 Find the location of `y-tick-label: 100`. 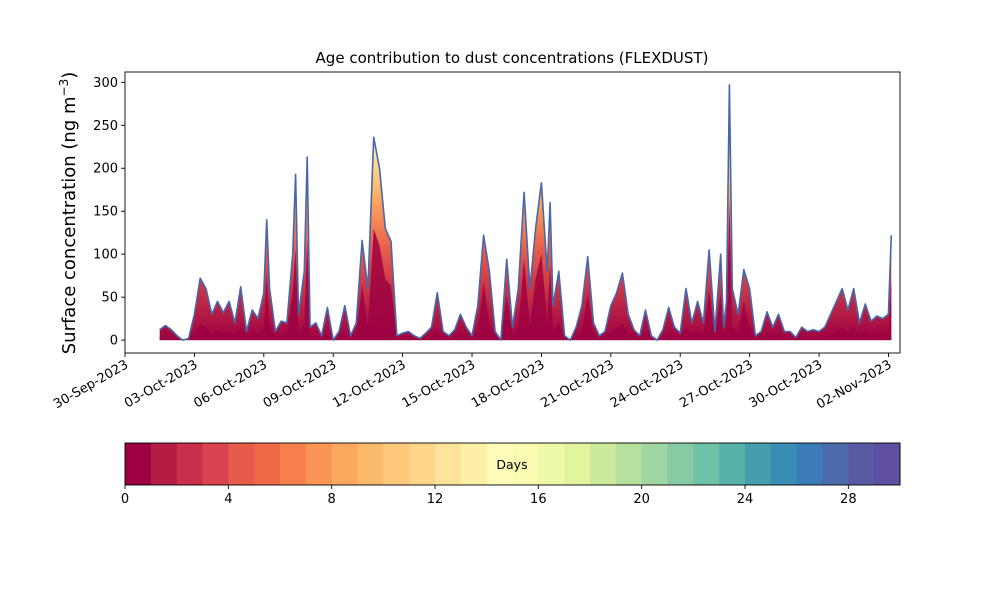

y-tick-label: 100 is located at coordinates (105, 255).